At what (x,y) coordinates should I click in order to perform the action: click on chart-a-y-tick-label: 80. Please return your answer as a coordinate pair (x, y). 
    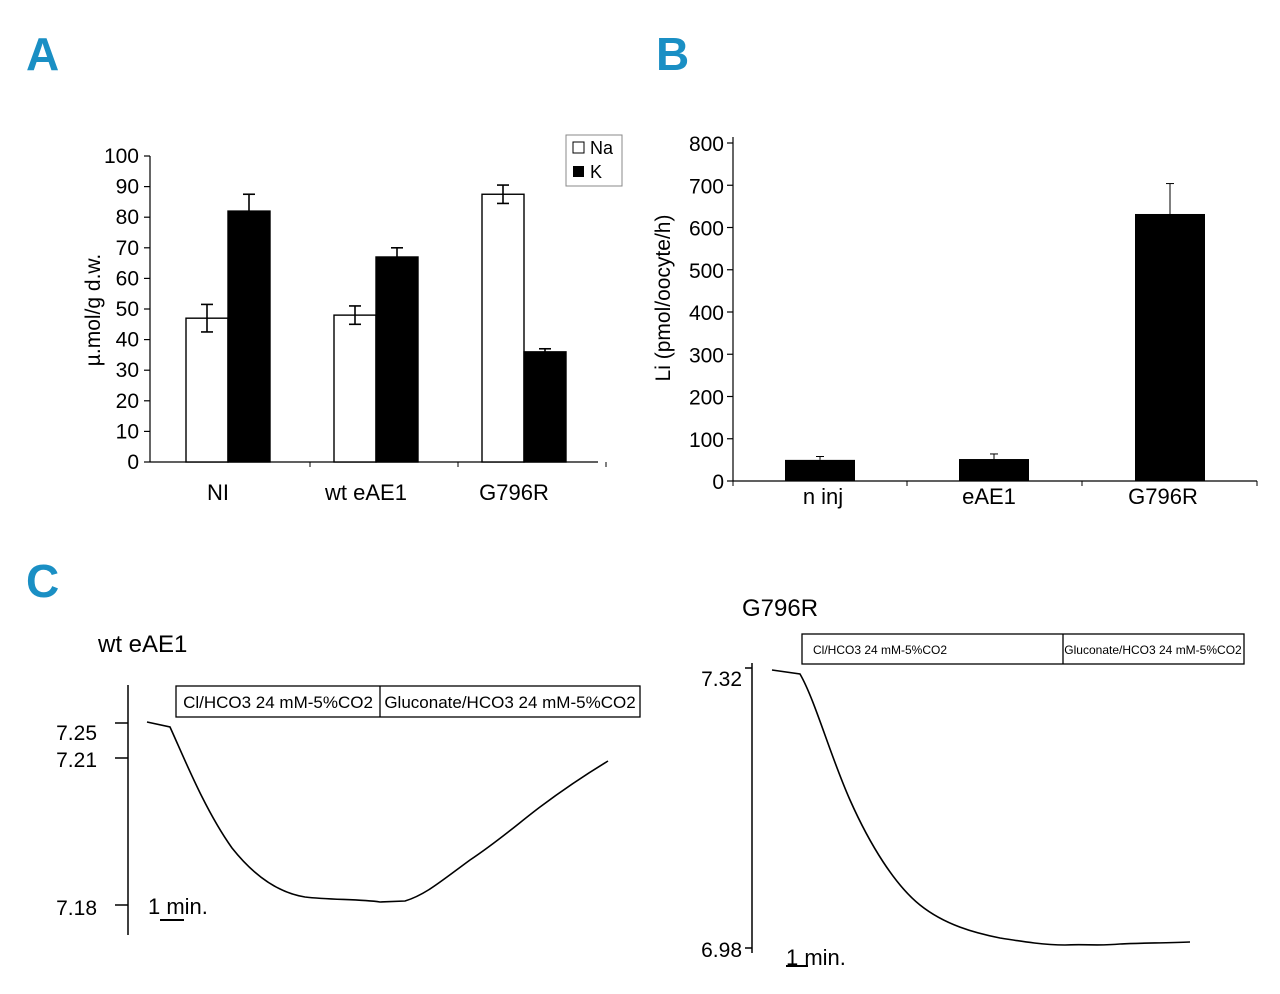
    Looking at the image, I should click on (127, 217).